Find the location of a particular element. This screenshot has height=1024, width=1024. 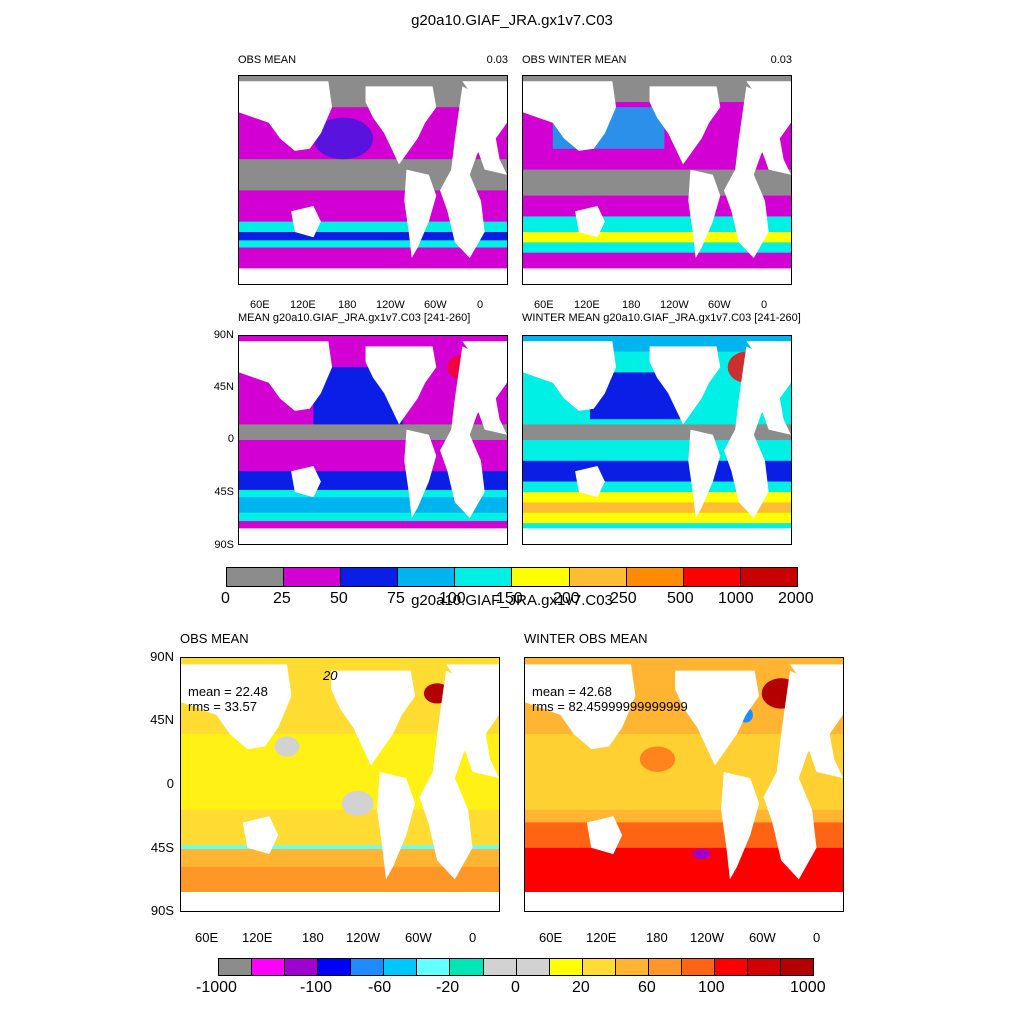

panel2-right-title: 0.03 is located at coordinates (781, 60).